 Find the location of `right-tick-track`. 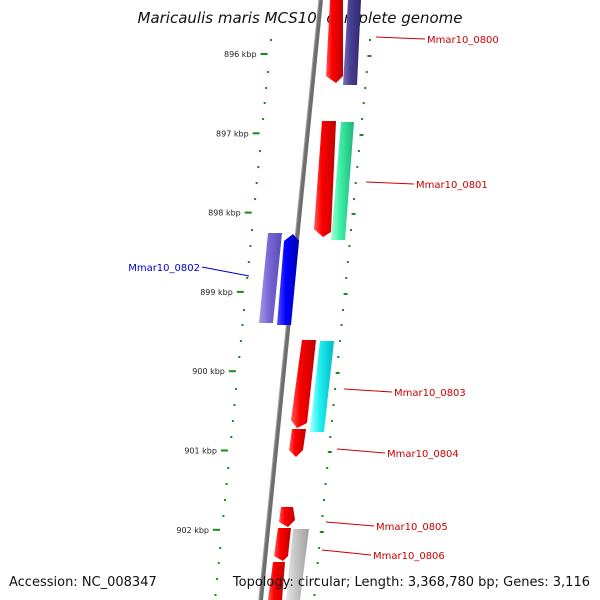

right-tick-track is located at coordinates (342, 317).